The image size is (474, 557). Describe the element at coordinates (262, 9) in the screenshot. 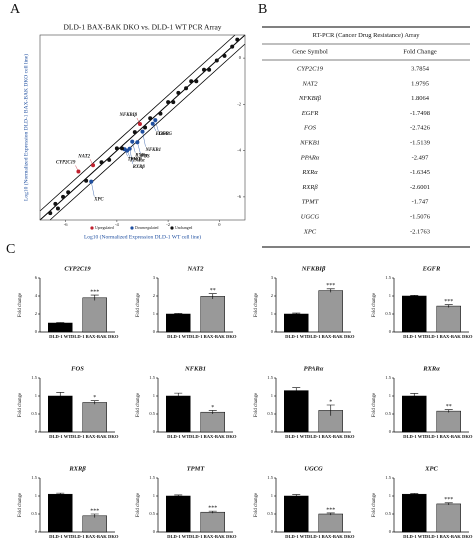

I see `panel-label: B` at that location.